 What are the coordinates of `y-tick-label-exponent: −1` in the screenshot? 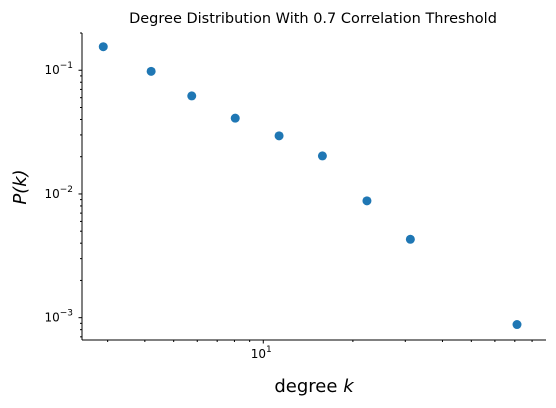 It's located at (66, 66).